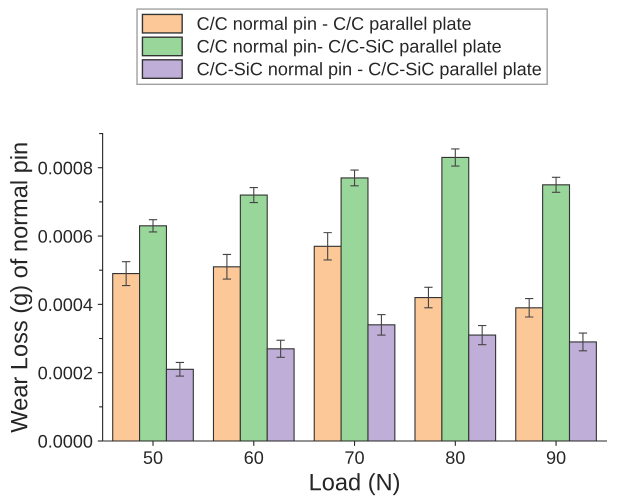 The height and width of the screenshot is (504, 622). I want to click on y-axis-title: Wear Loss (g) of normal pin, so click(21, 288).